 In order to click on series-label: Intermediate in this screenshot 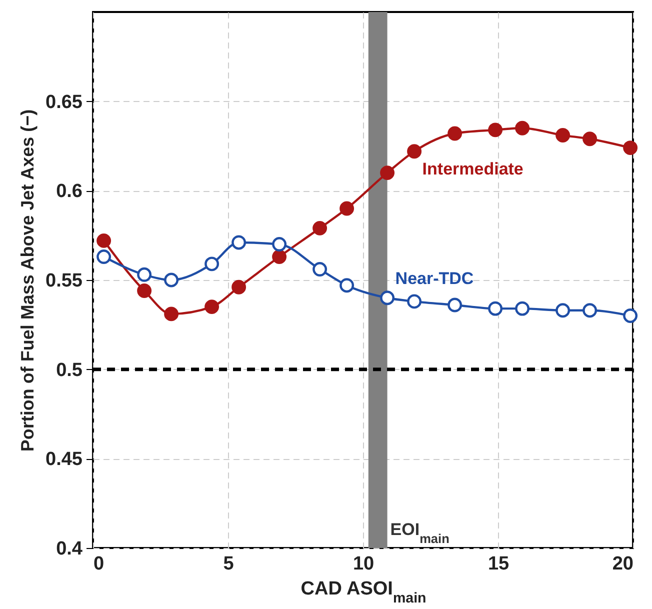, I will do `click(473, 168)`.